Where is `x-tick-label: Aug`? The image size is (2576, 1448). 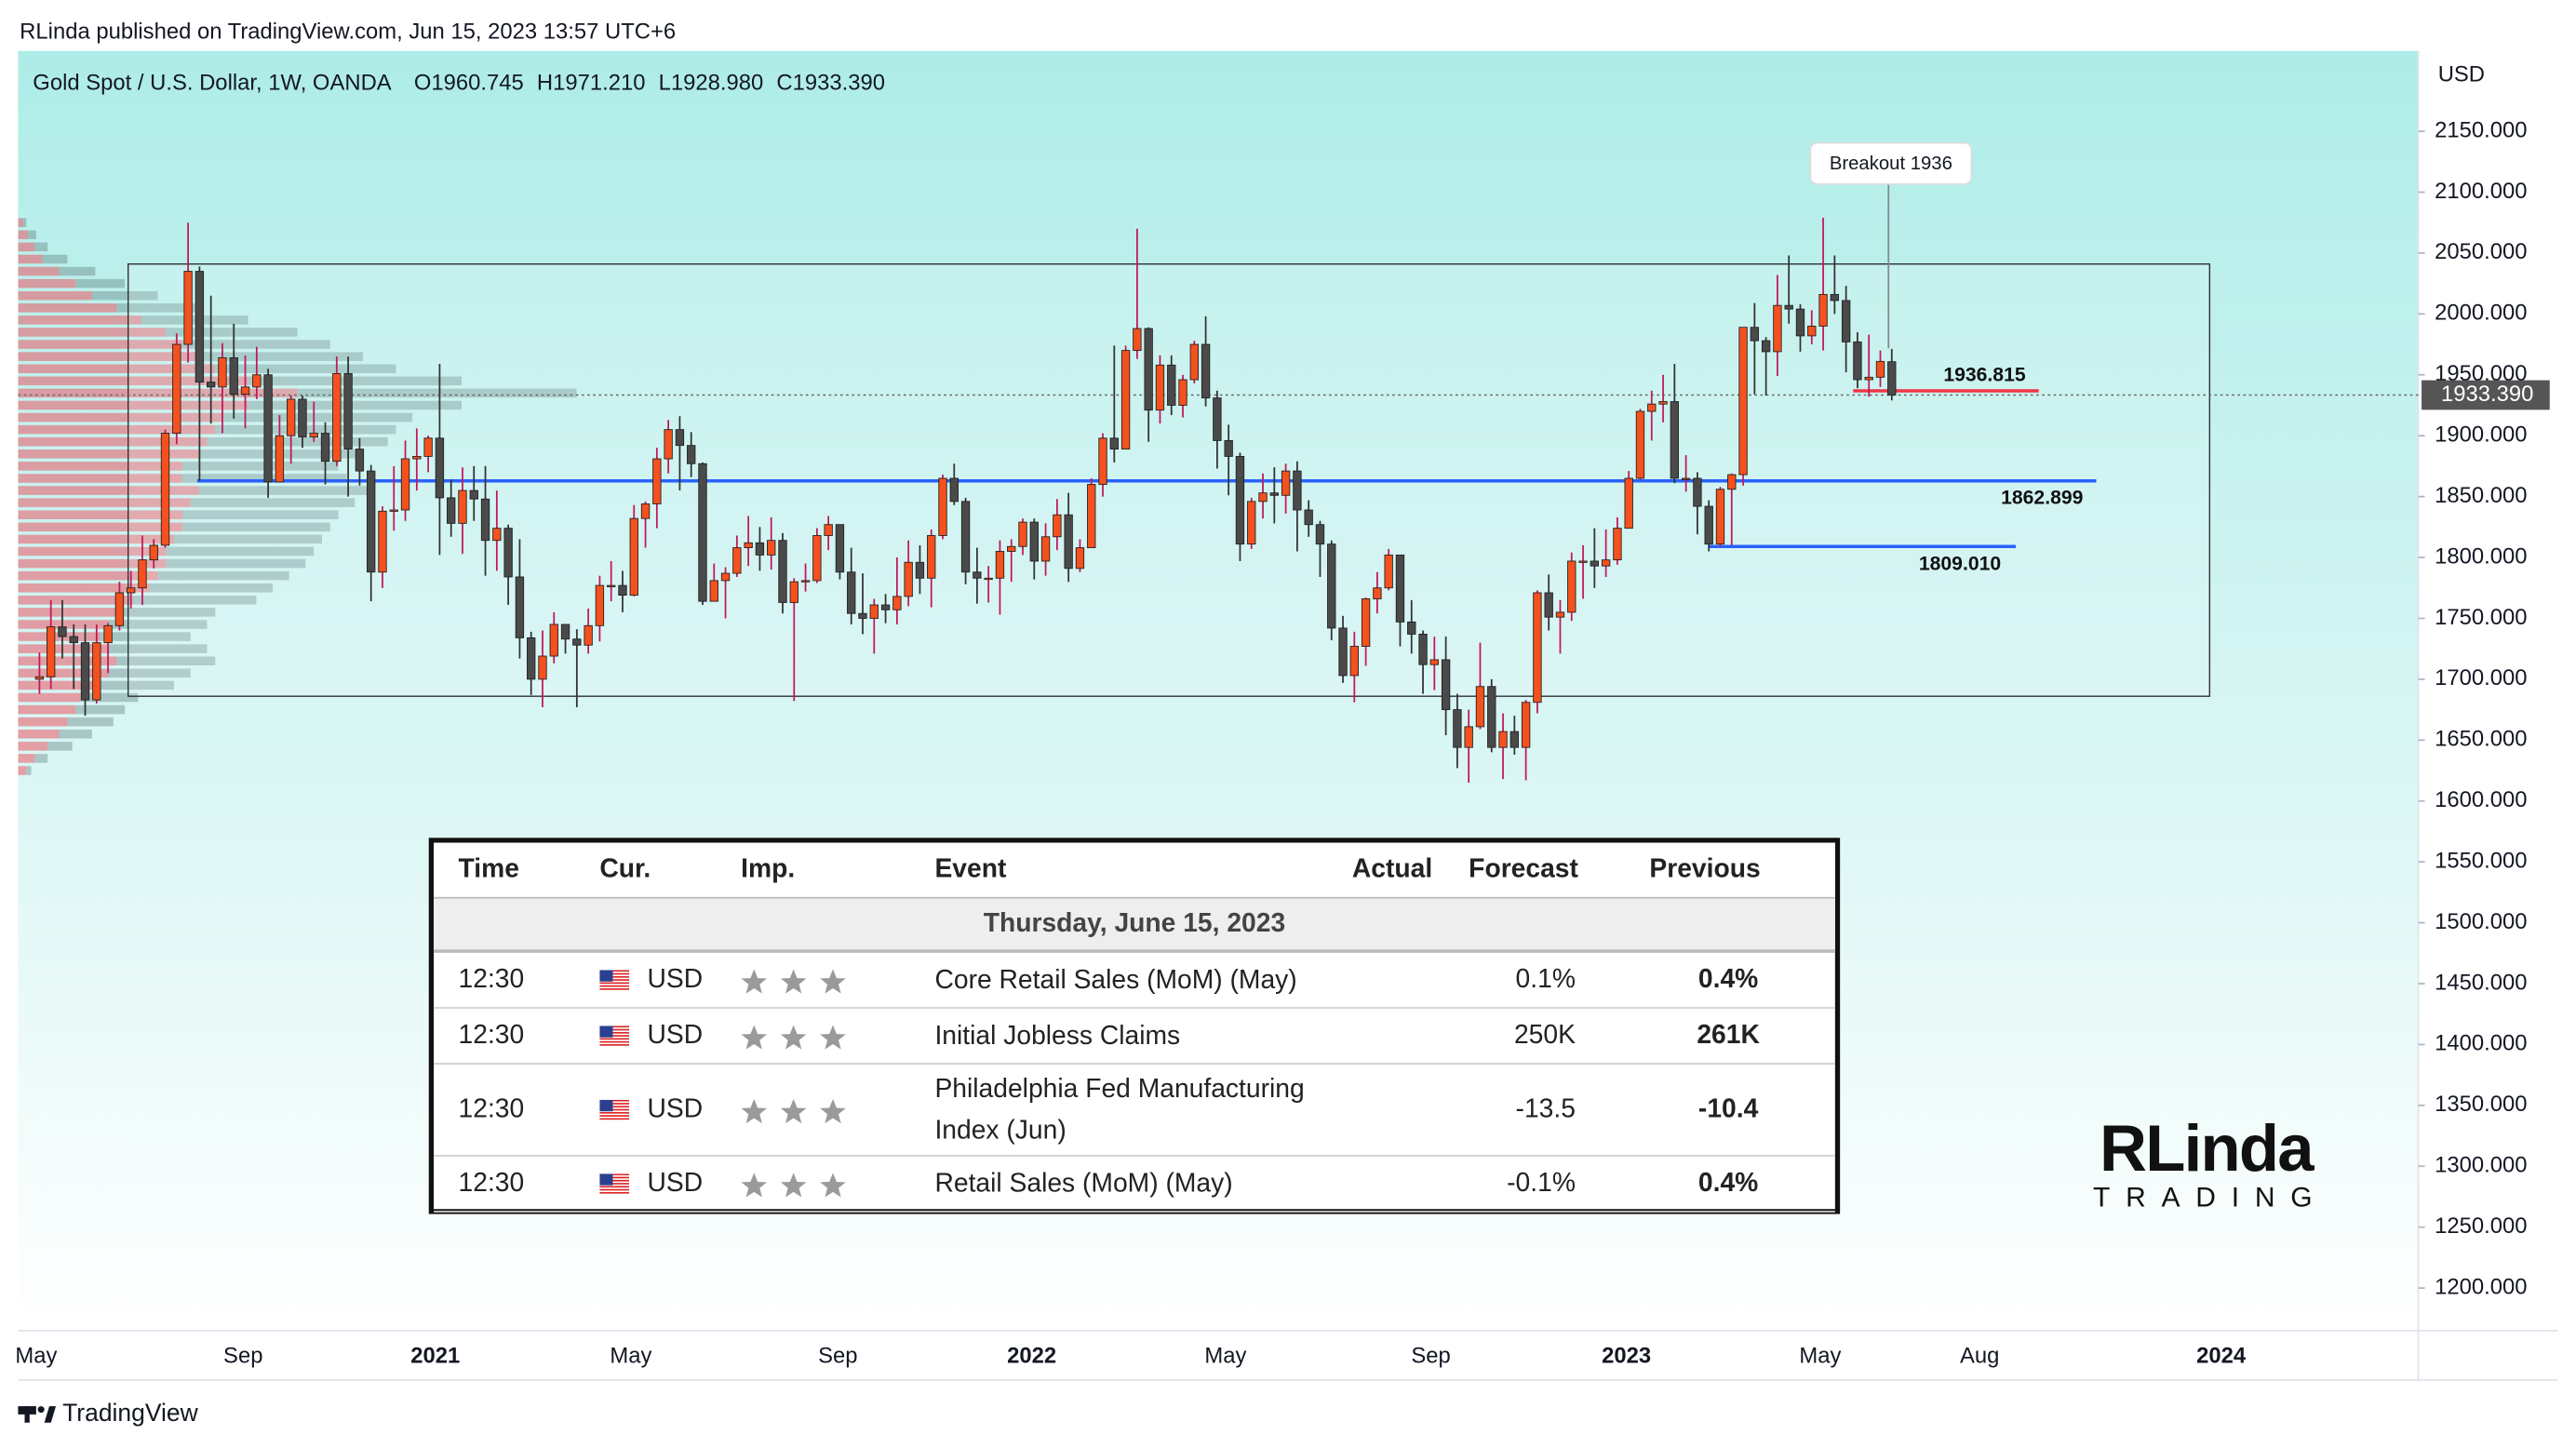 x-tick-label: Aug is located at coordinates (1979, 1355).